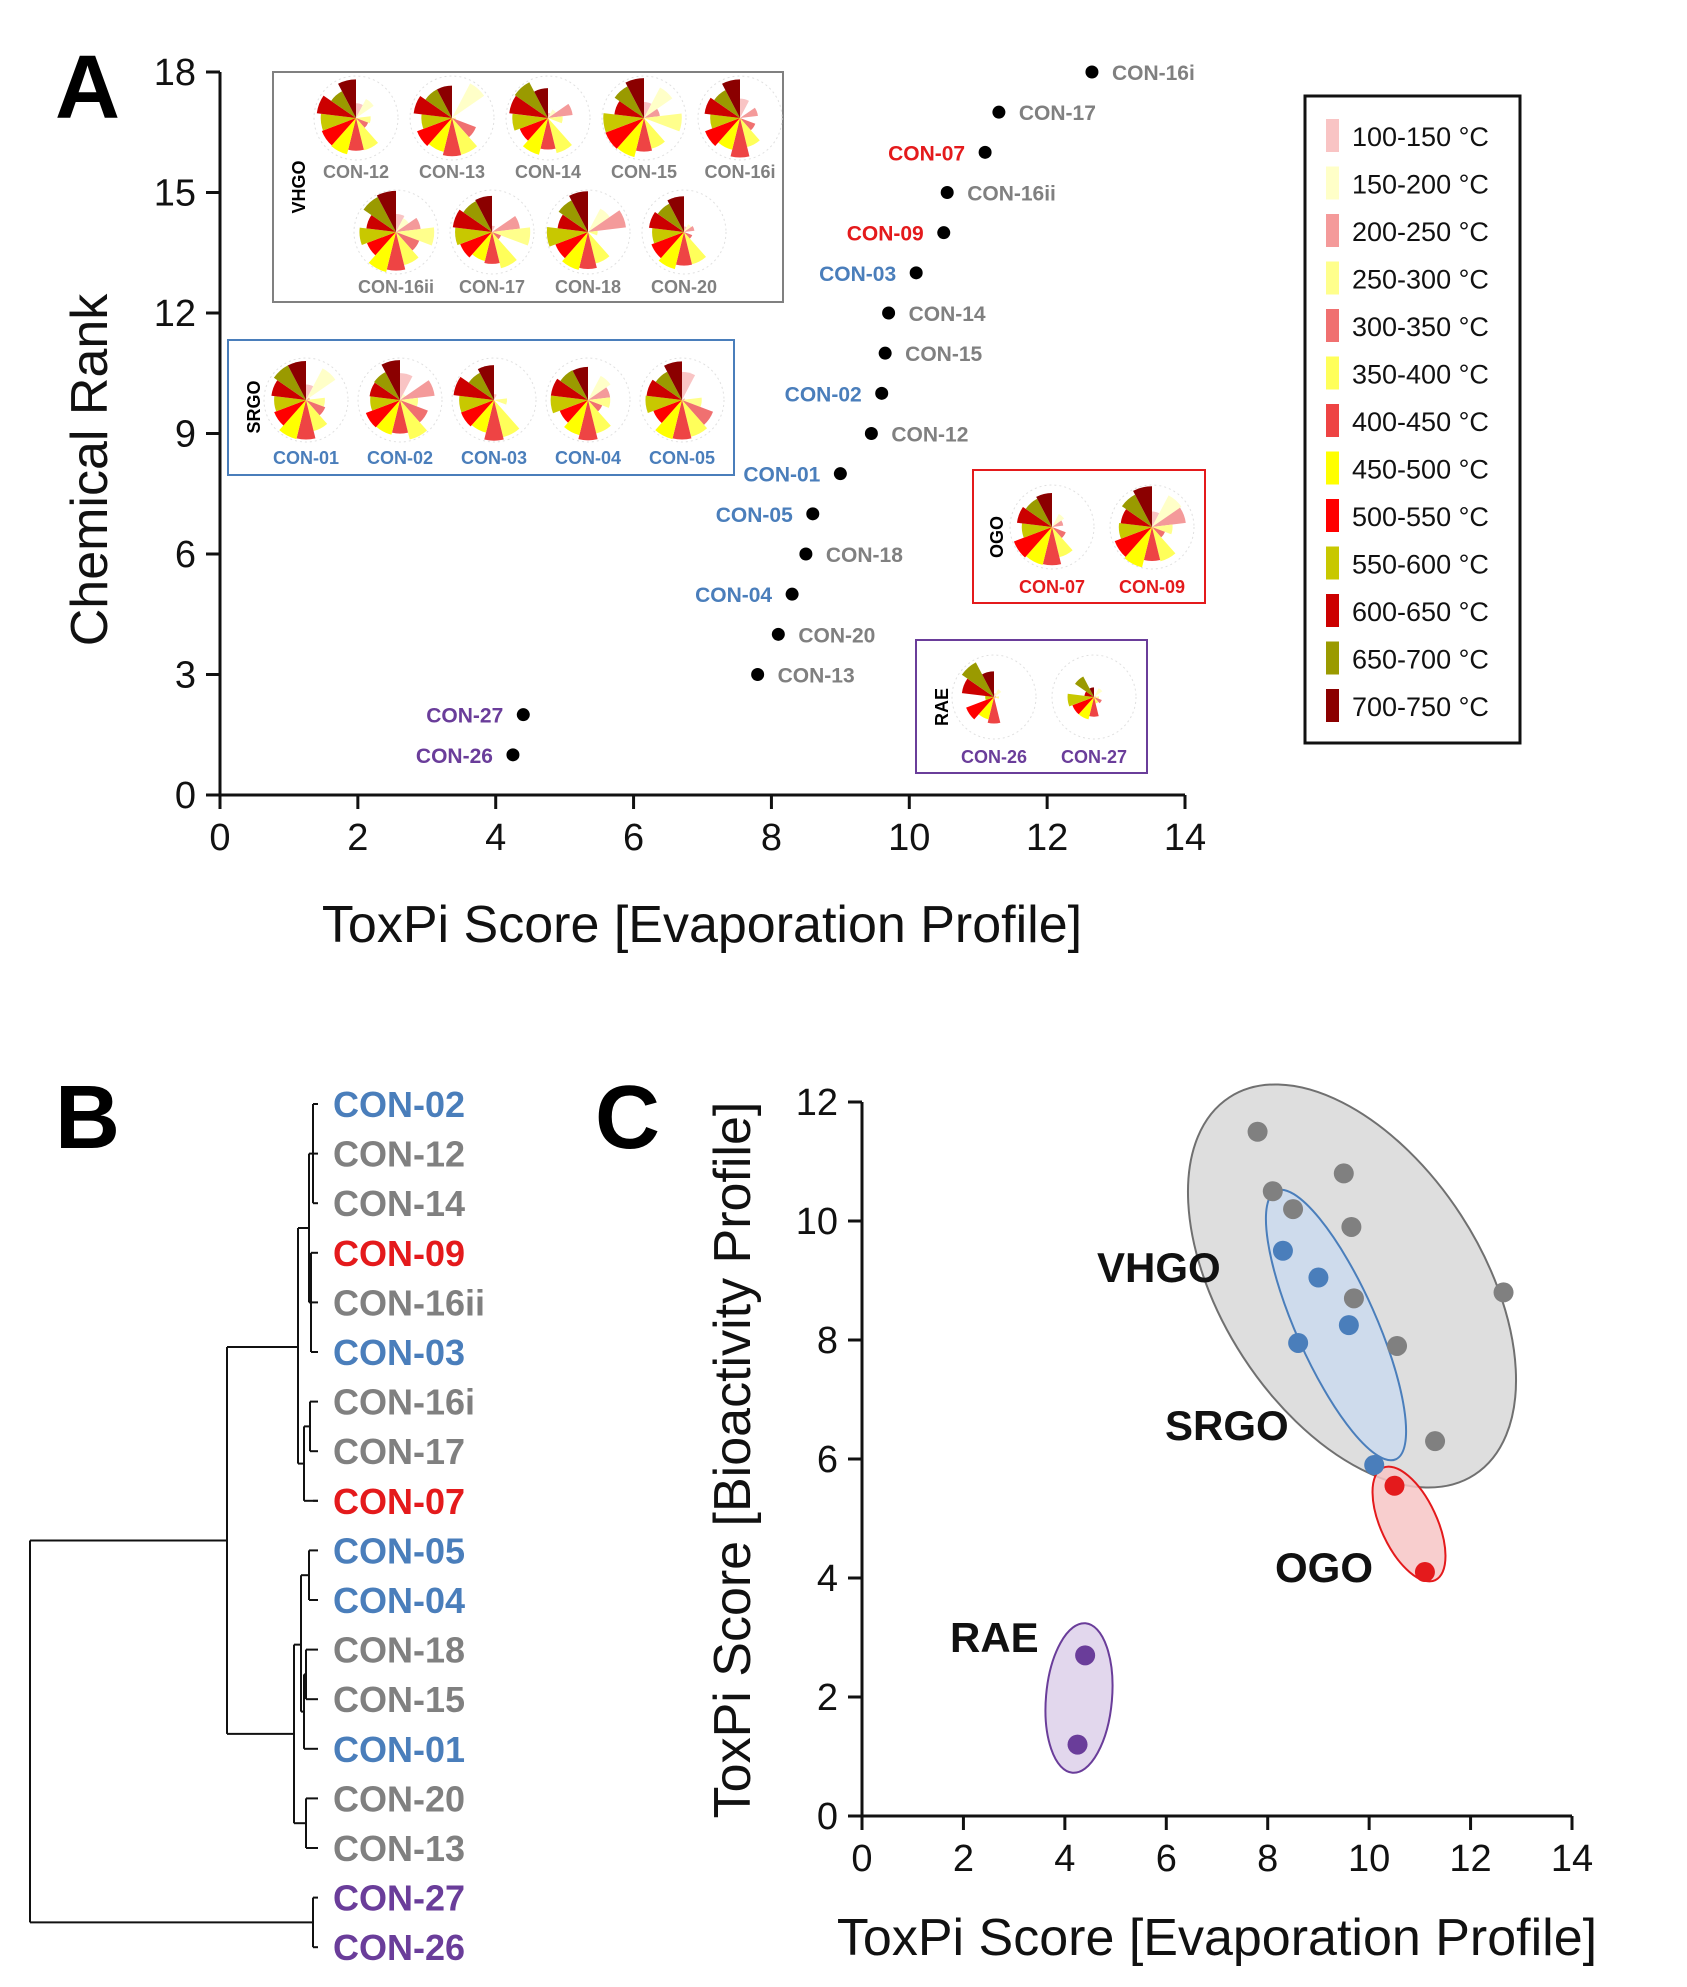  I want to click on legend-label: 650-700 °C, so click(1420, 660).